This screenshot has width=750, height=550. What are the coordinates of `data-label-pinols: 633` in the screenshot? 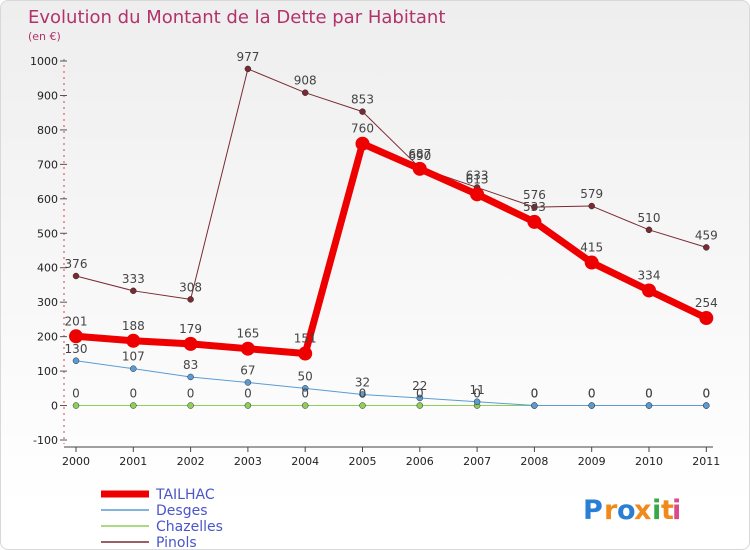 It's located at (477, 175).